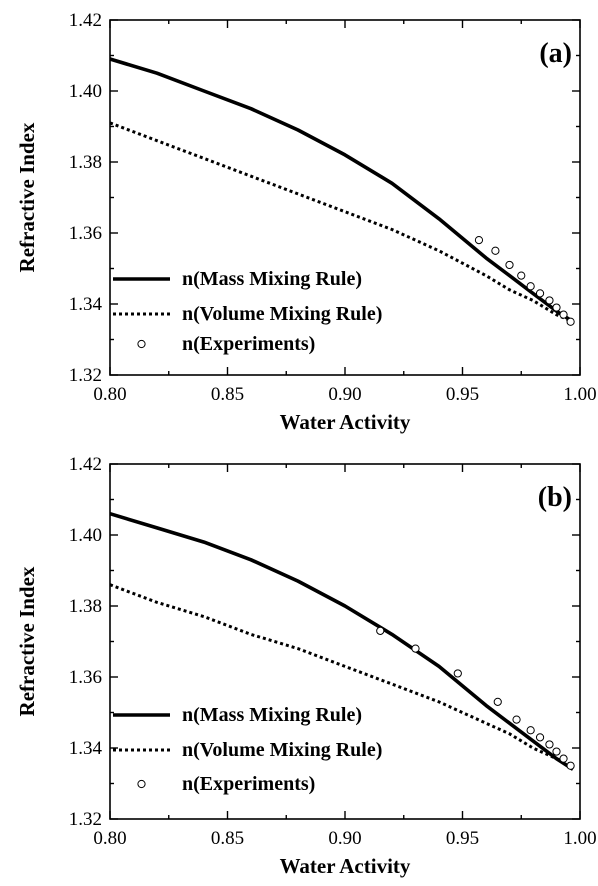 Image resolution: width=598 pixels, height=886 pixels. I want to click on panel-label: (a), so click(555, 53).